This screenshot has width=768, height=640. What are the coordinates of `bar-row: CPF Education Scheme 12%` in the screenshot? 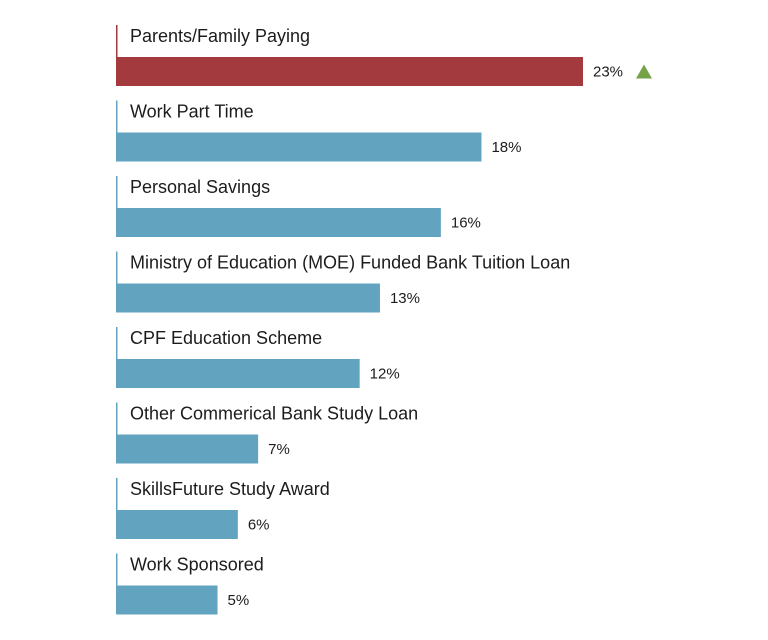 It's located at (258, 357).